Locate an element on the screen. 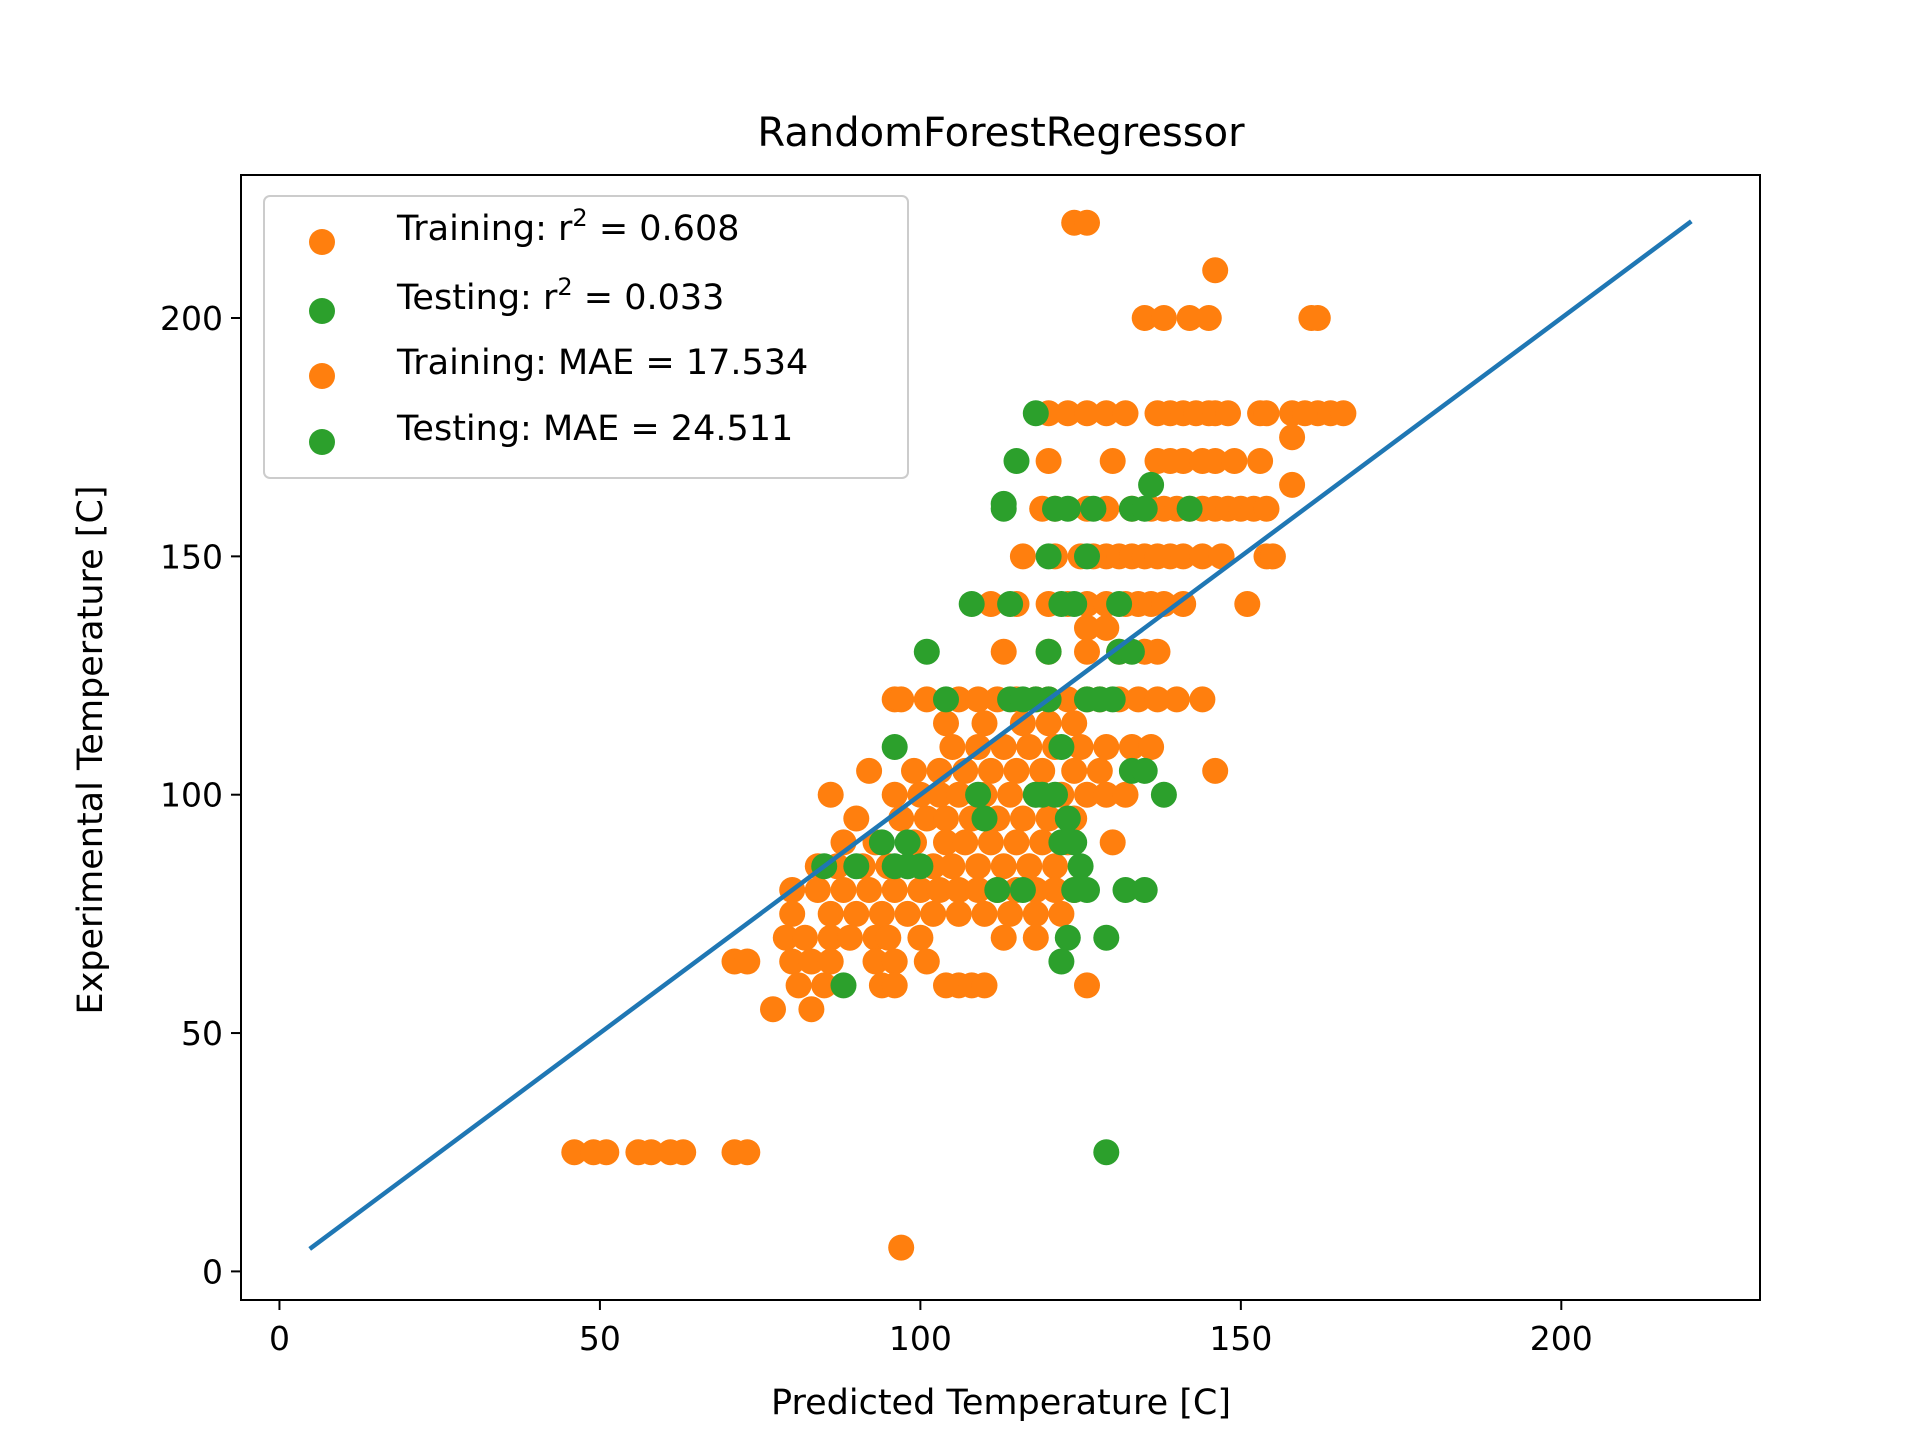 The width and height of the screenshot is (1920, 1440). x-axis-label: Predicted Temperature [C] is located at coordinates (1001, 1403).